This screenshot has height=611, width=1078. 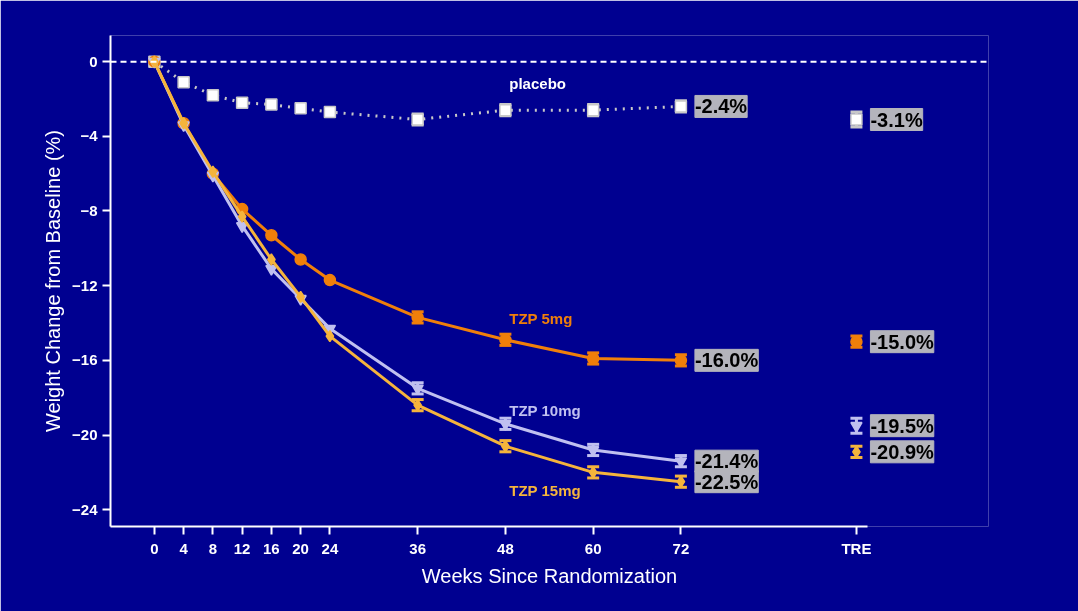 I want to click on x-tick-label: 20, so click(x=300, y=548).